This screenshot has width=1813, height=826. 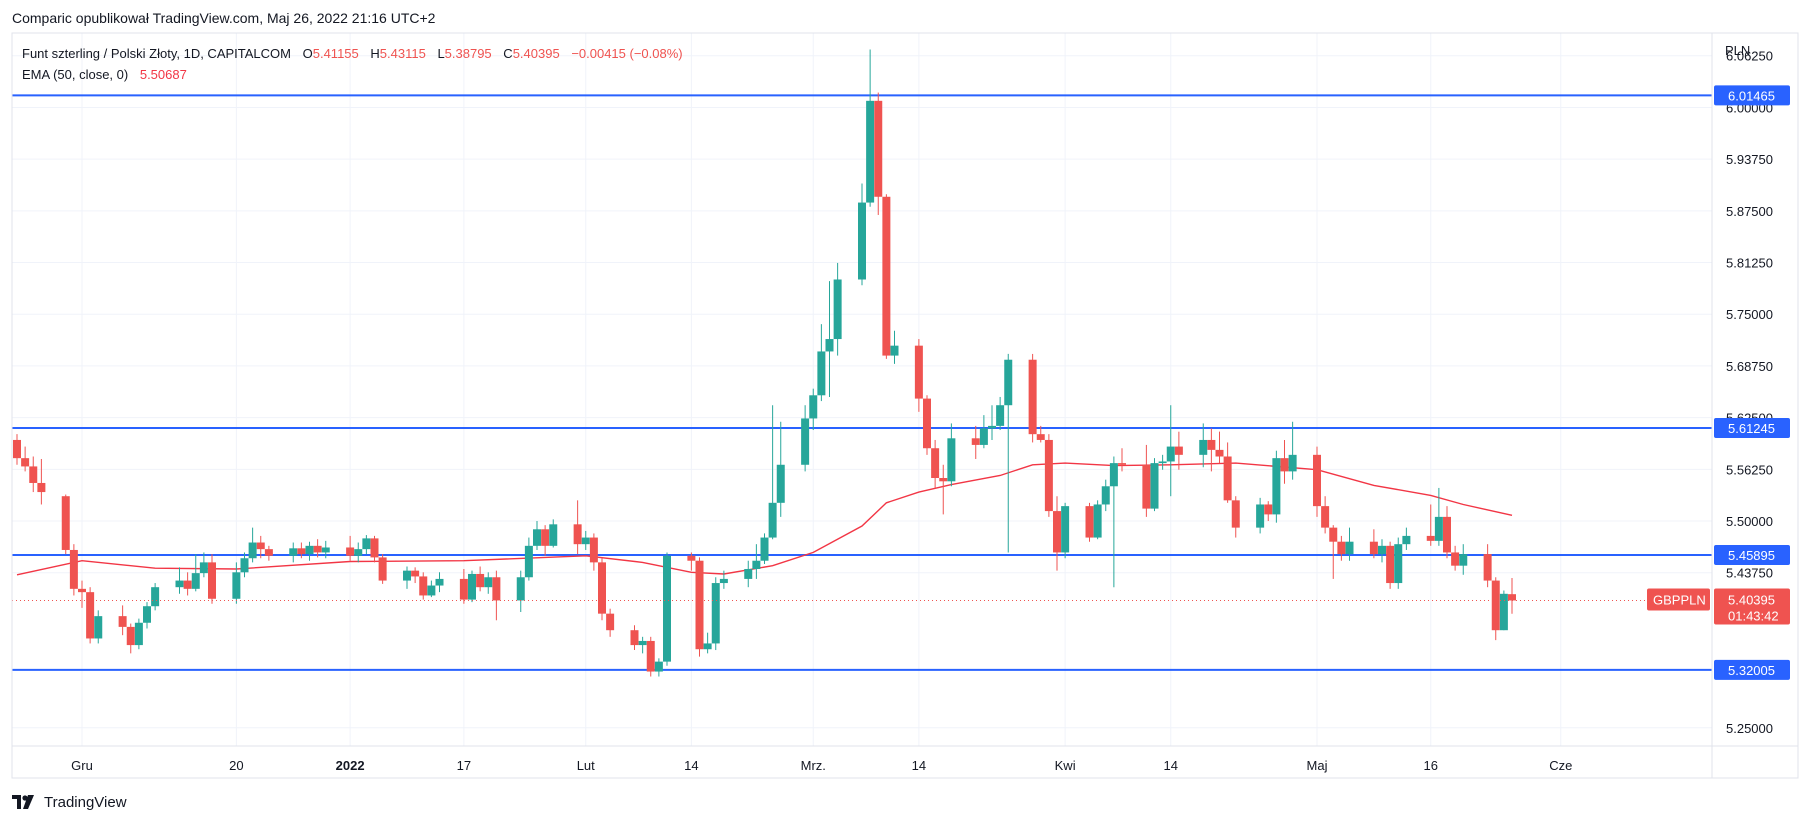 I want to click on x-tick-label: 20, so click(x=236, y=765).